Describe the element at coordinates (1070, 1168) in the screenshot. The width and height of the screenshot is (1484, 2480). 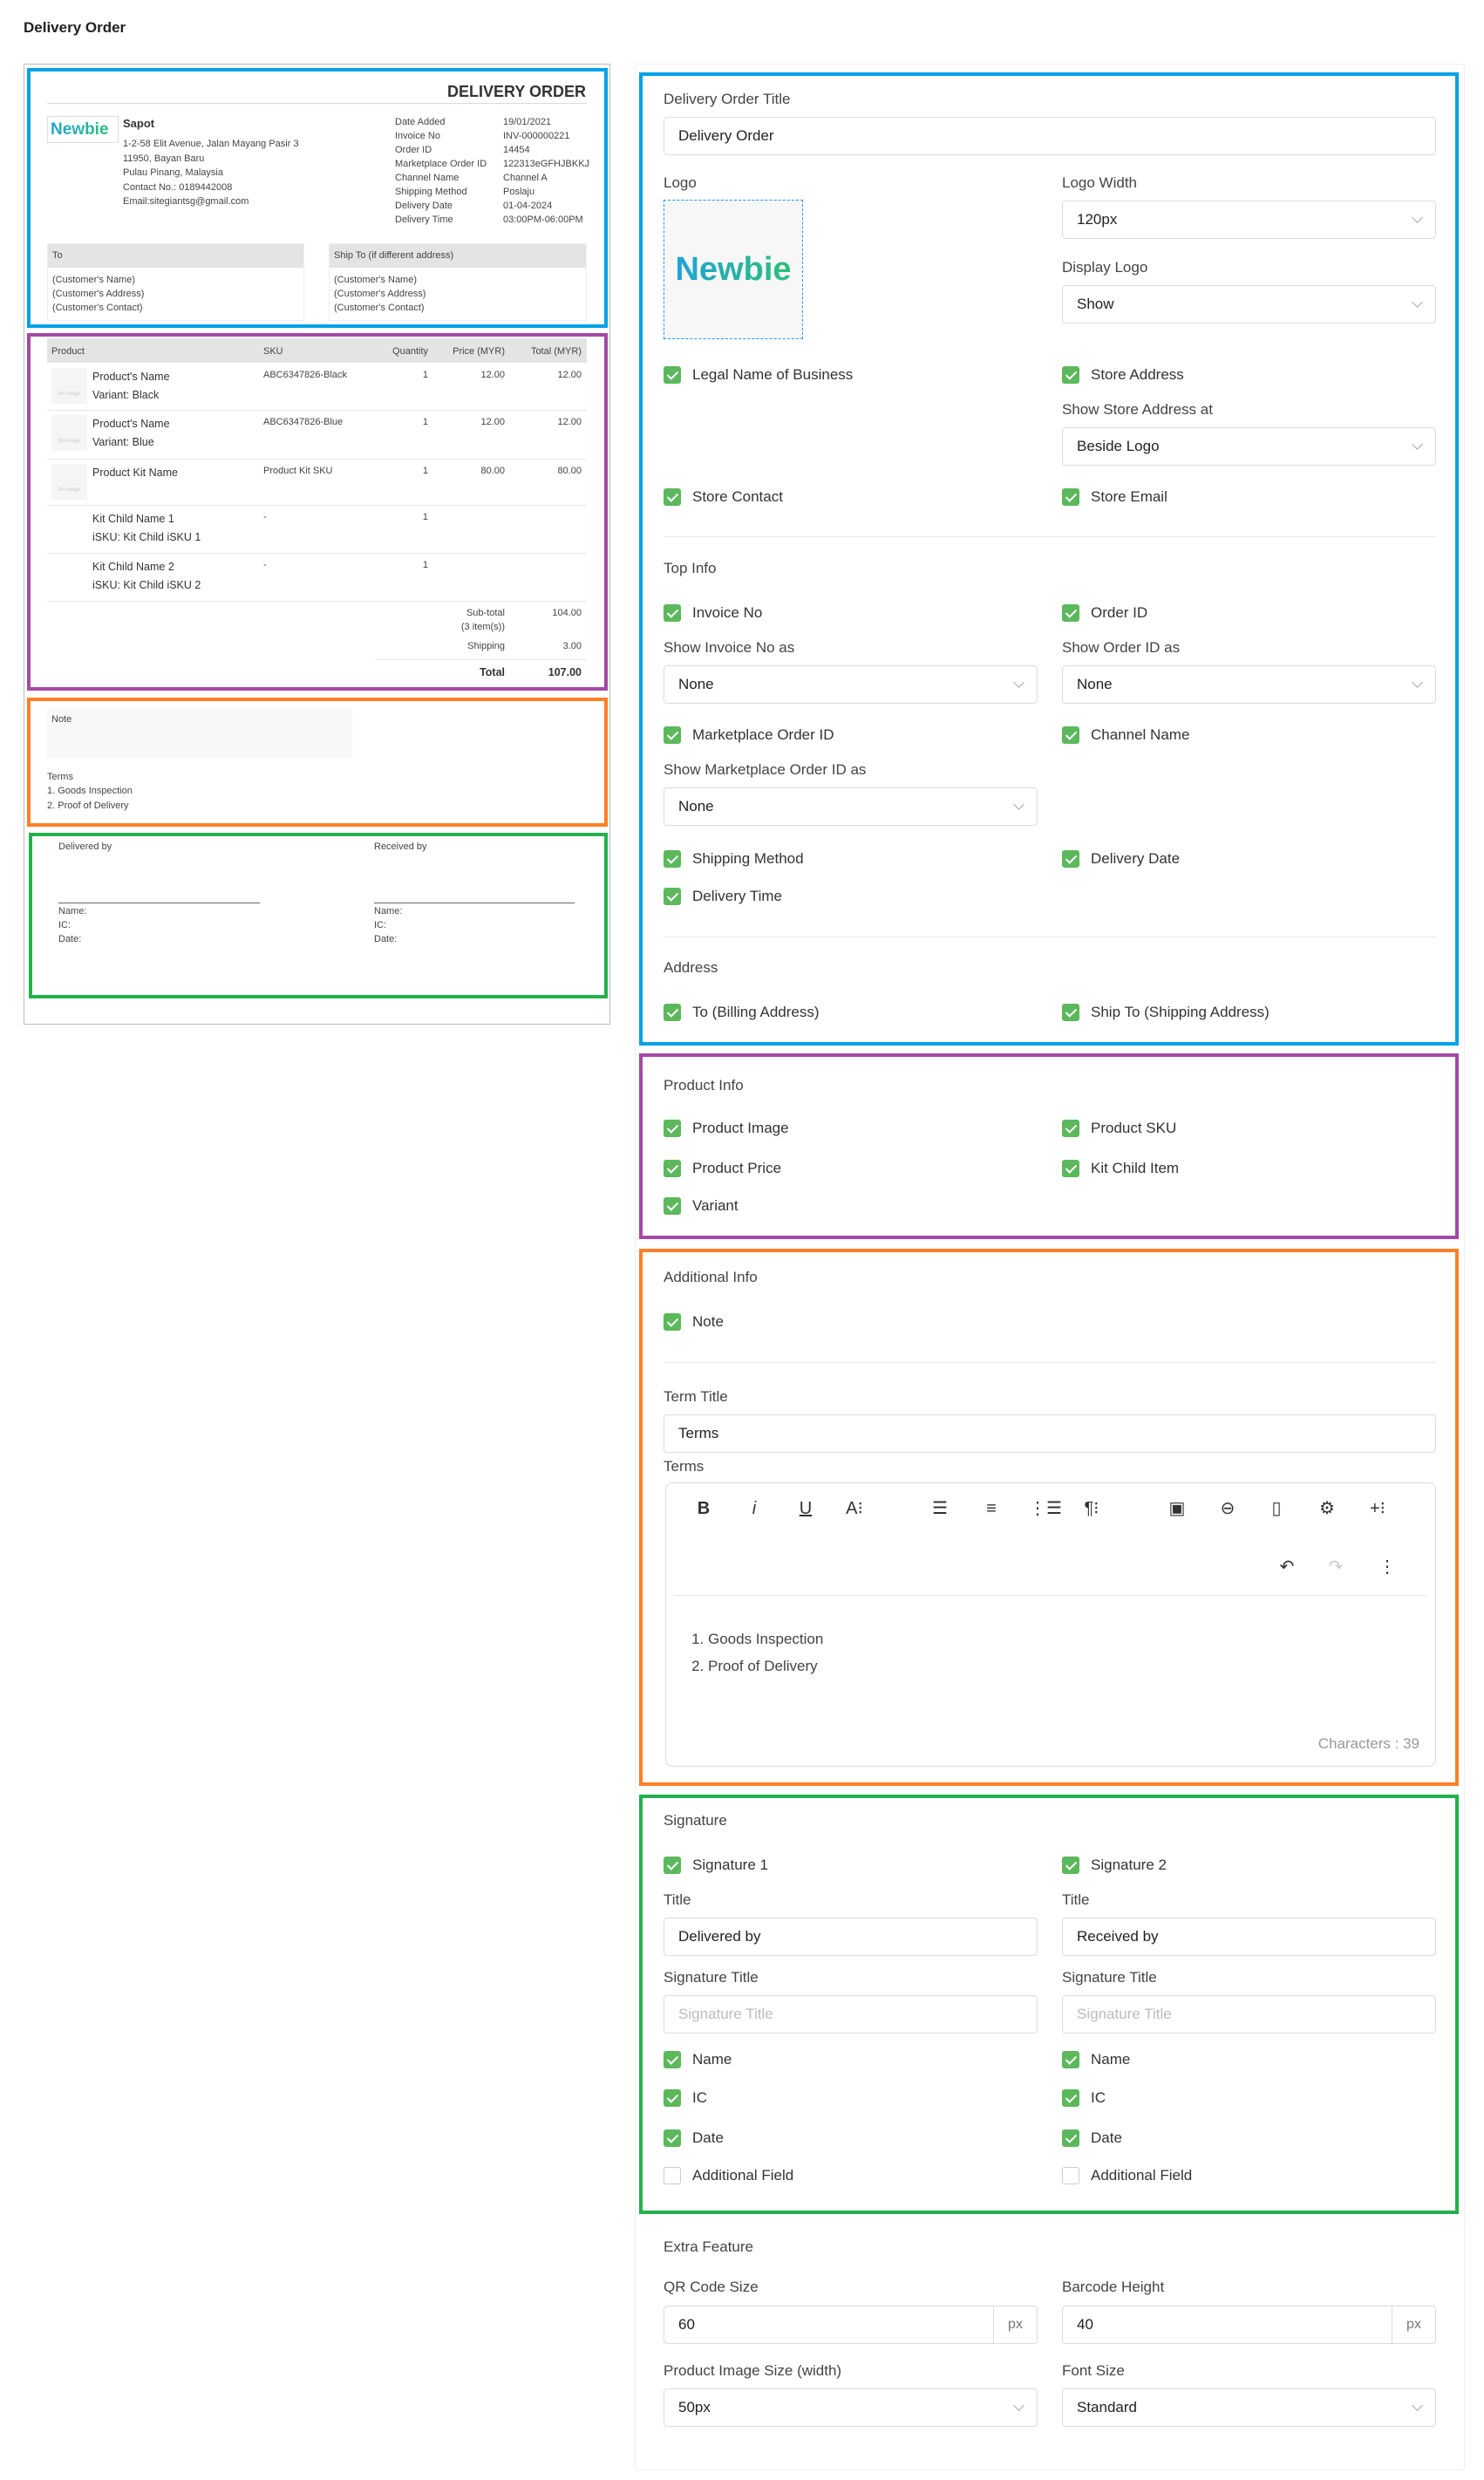
I see `kit-child-checkbox` at that location.